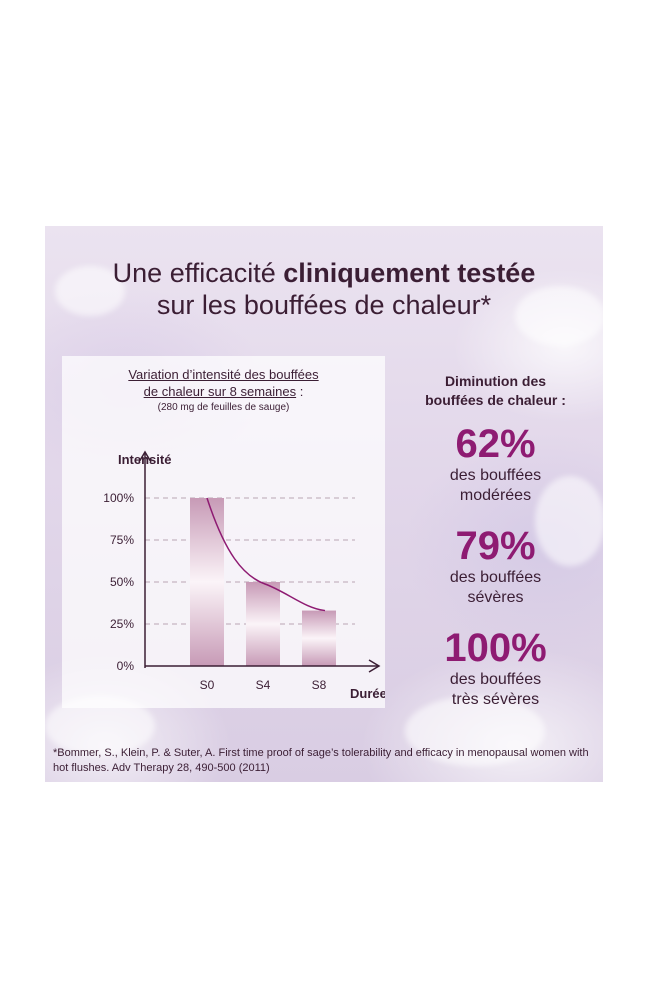 The width and height of the screenshot is (648, 1008). Describe the element at coordinates (118, 498) in the screenshot. I see `y-tick-label: 100%` at that location.